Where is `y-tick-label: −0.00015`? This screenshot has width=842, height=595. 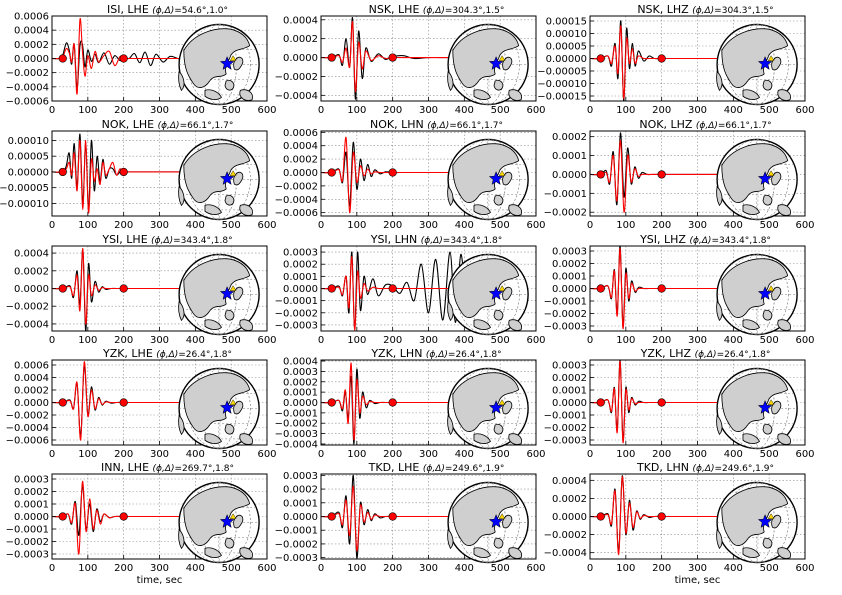 y-tick-label: −0.00015 is located at coordinates (562, 97).